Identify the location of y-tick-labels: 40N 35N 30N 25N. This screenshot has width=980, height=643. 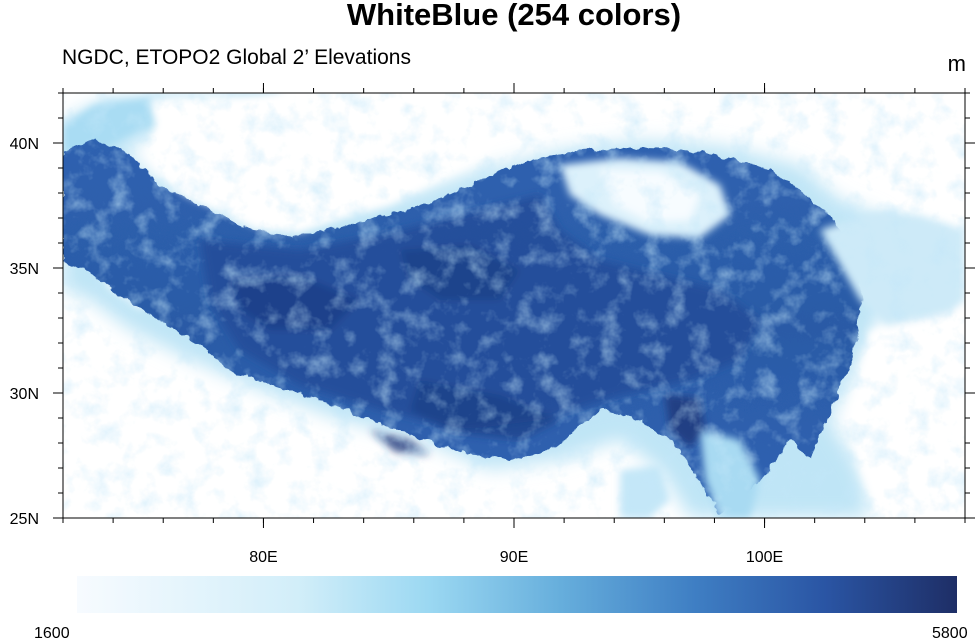
(24, 332).